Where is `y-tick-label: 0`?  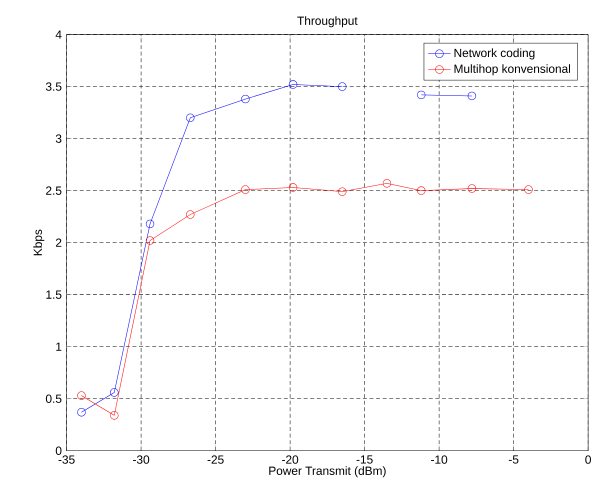
y-tick-label: 0 is located at coordinates (59, 450).